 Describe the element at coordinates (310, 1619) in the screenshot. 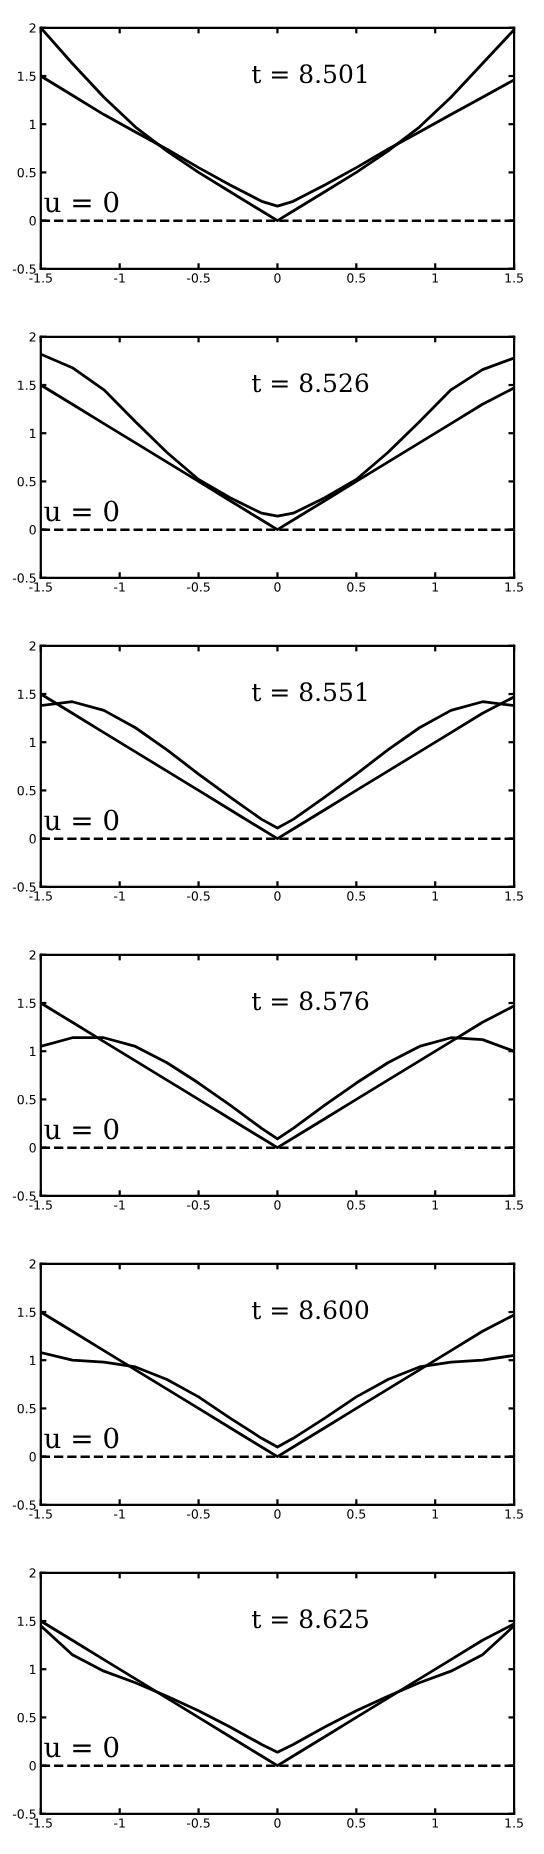

I see `annotation: t = 8.625` at that location.